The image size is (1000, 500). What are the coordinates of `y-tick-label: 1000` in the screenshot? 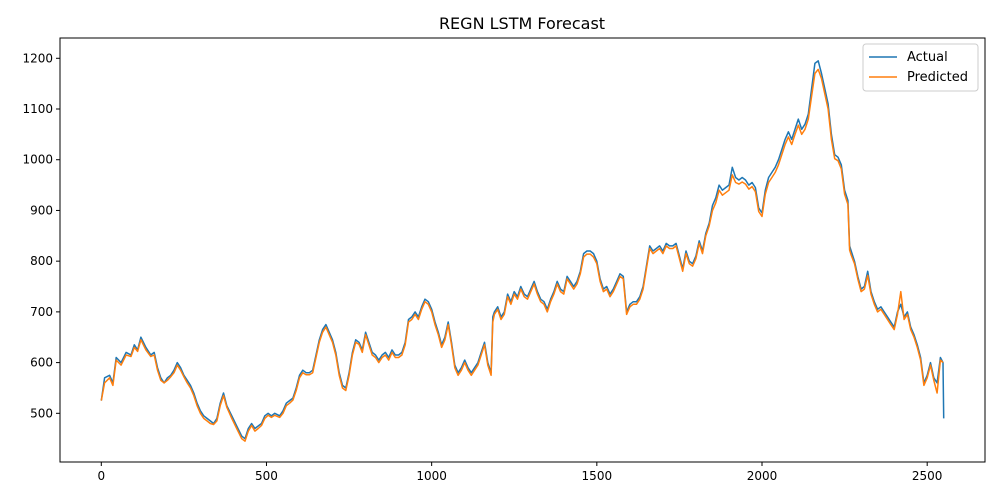 It's located at (37, 160).